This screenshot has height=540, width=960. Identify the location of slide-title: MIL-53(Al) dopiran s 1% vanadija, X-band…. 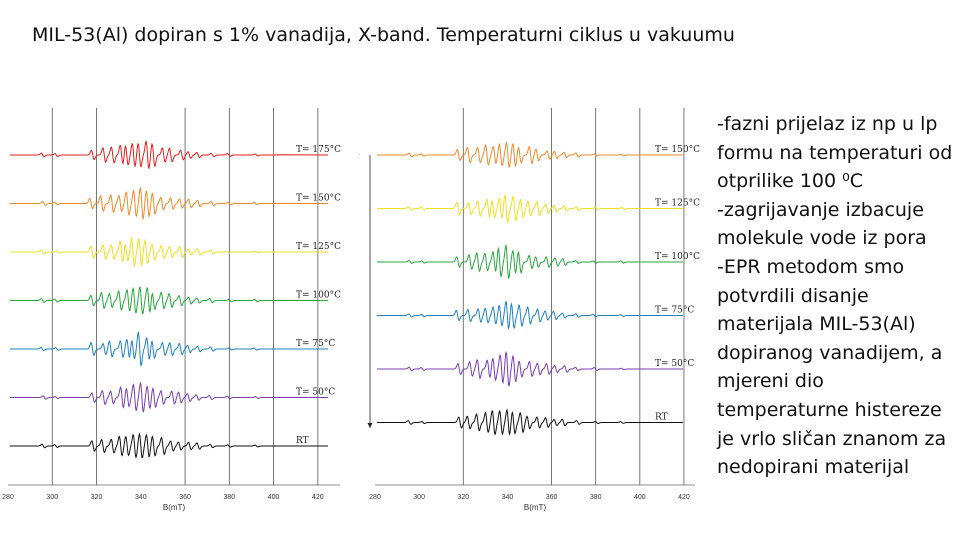
(383, 35).